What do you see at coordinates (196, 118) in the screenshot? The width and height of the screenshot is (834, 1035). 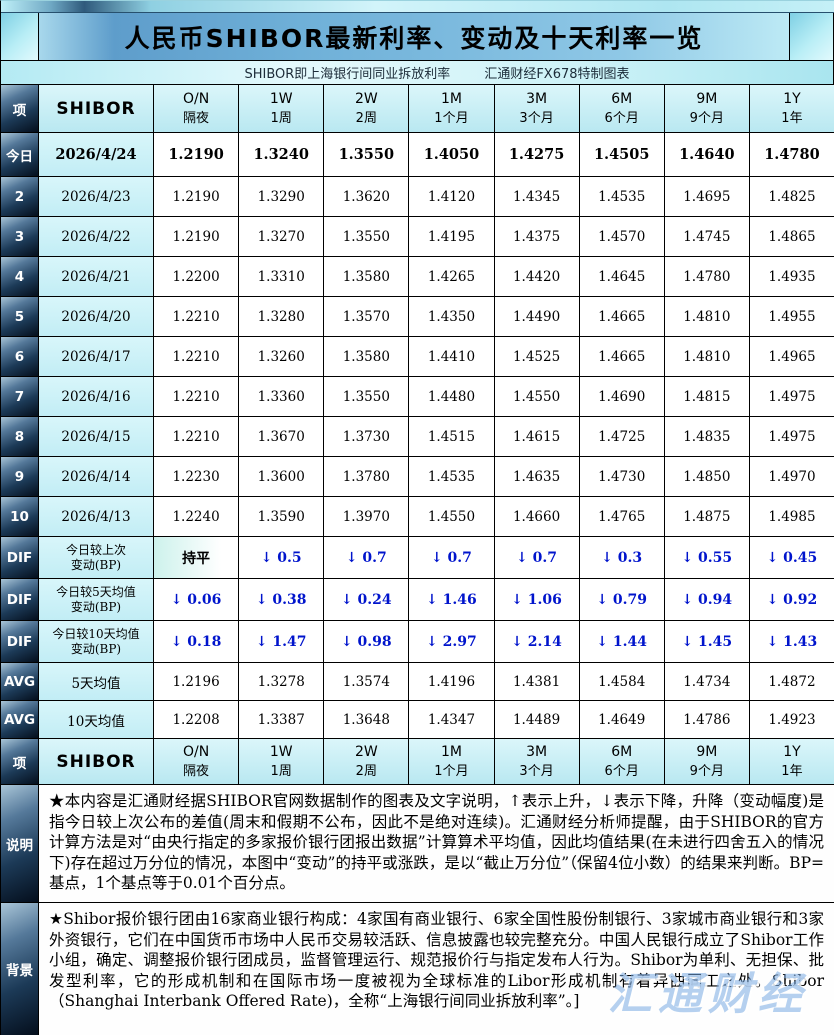 I see `column-tenor: 隔夜` at bounding box center [196, 118].